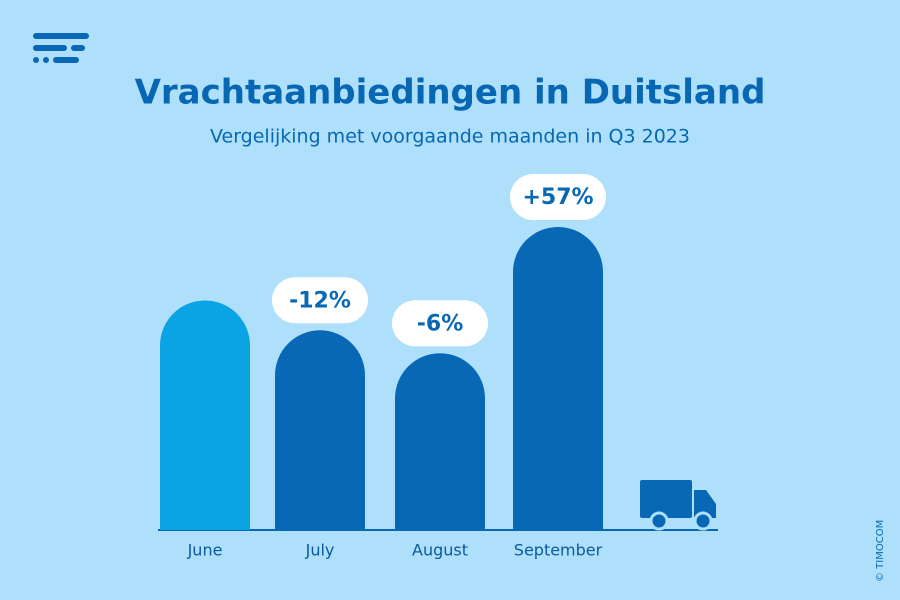 The width and height of the screenshot is (900, 600). I want to click on copyright: © TIMOCOM, so click(880, 551).